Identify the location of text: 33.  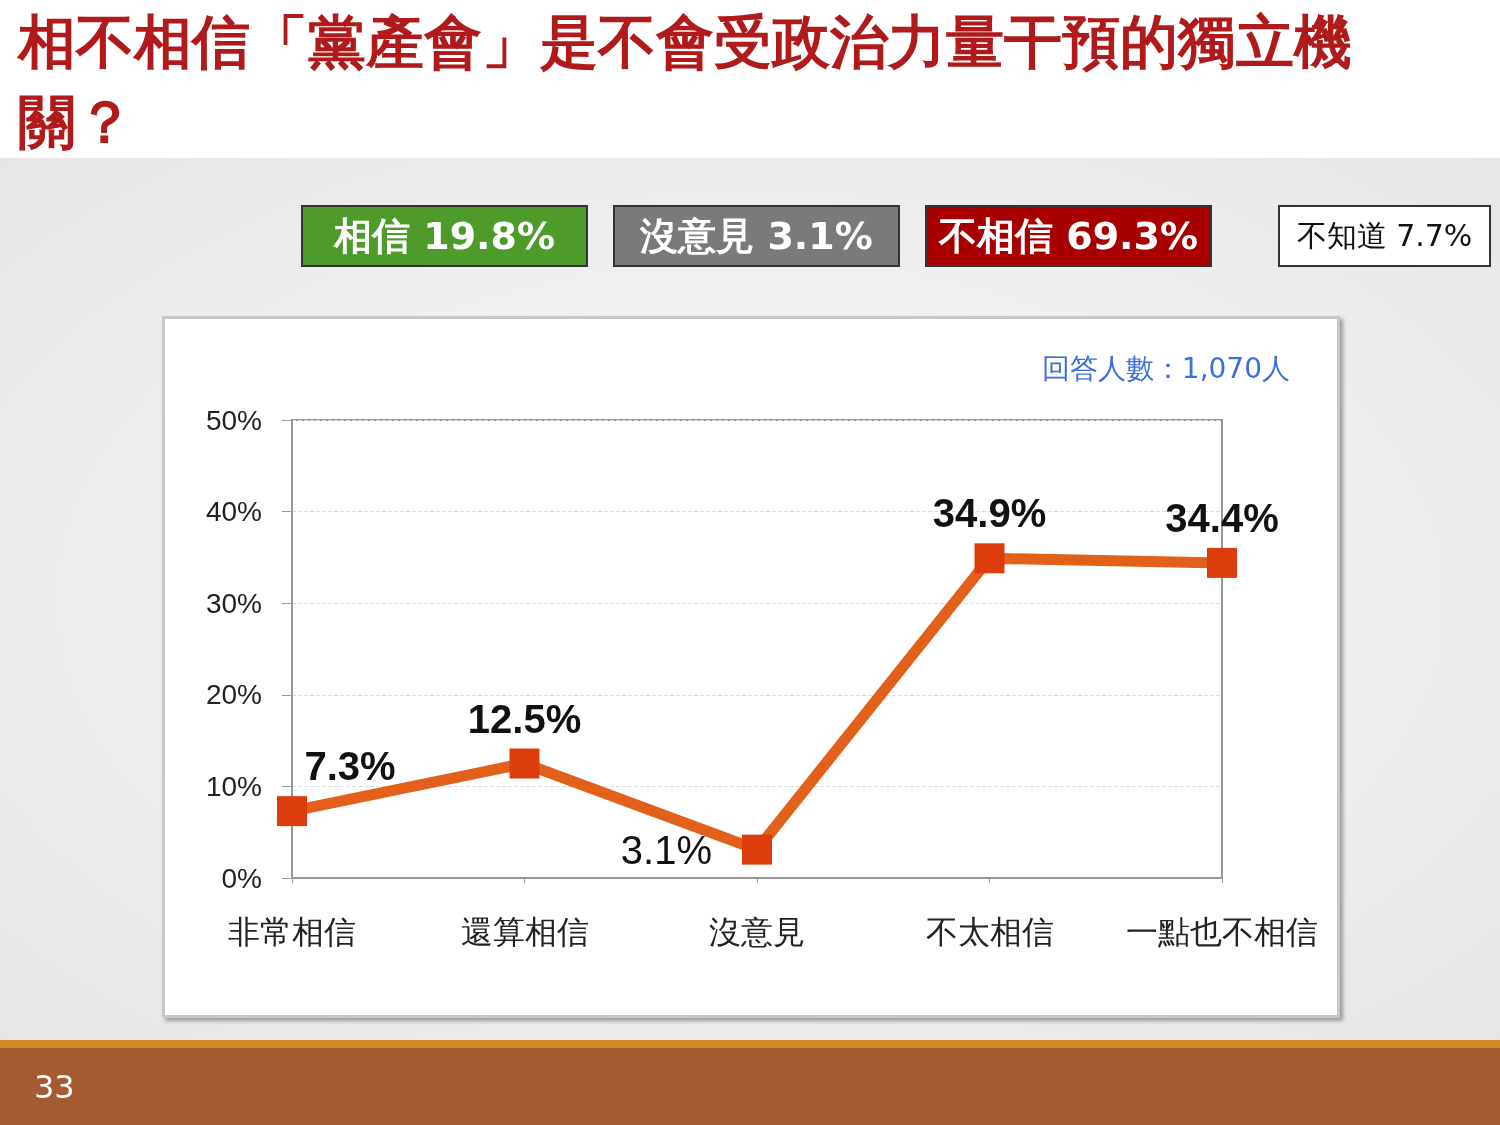
(54, 1087).